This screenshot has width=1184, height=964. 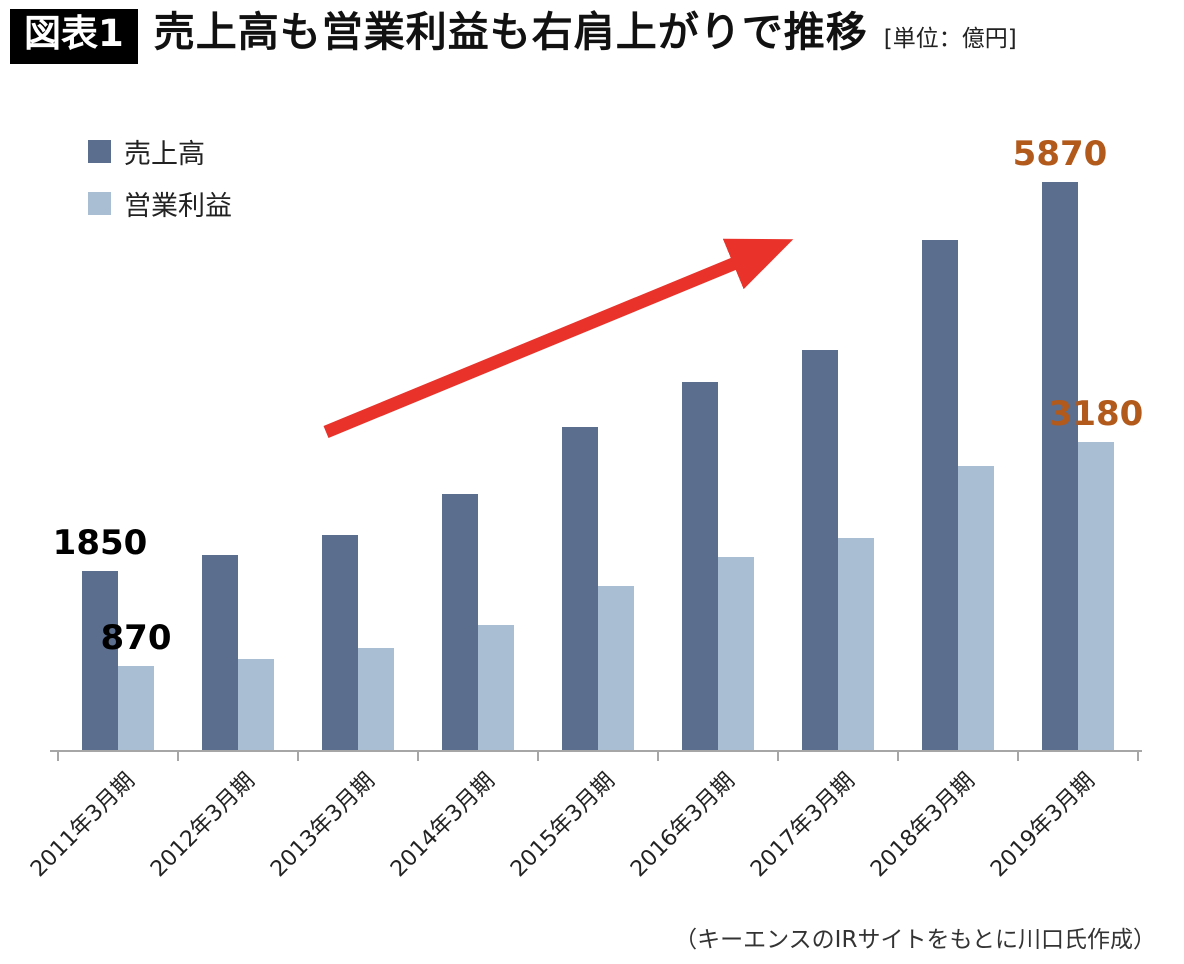 I want to click on x-axis-label: 2011年3月期, so click(x=83, y=825).